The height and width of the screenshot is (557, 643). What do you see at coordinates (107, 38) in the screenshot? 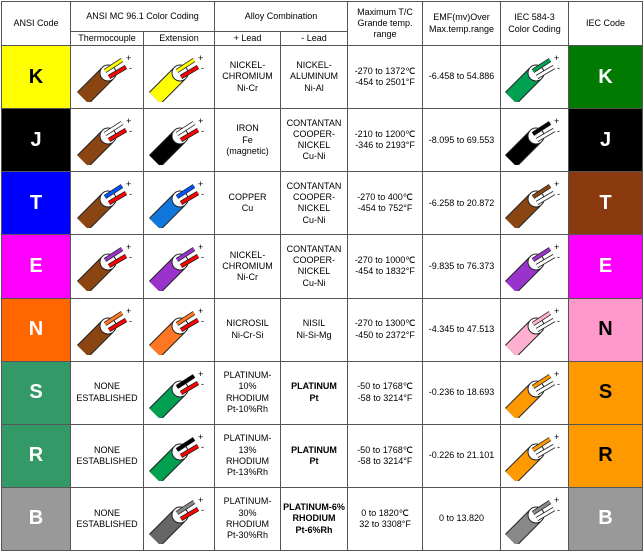
I see `header: Thermocouple` at bounding box center [107, 38].